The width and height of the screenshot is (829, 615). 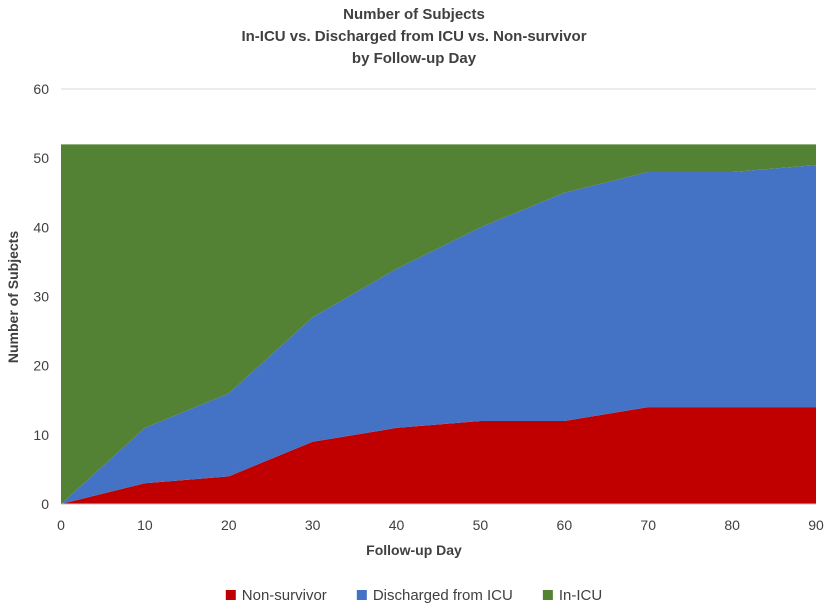 I want to click on x-tick-label-30: 30, so click(x=313, y=525).